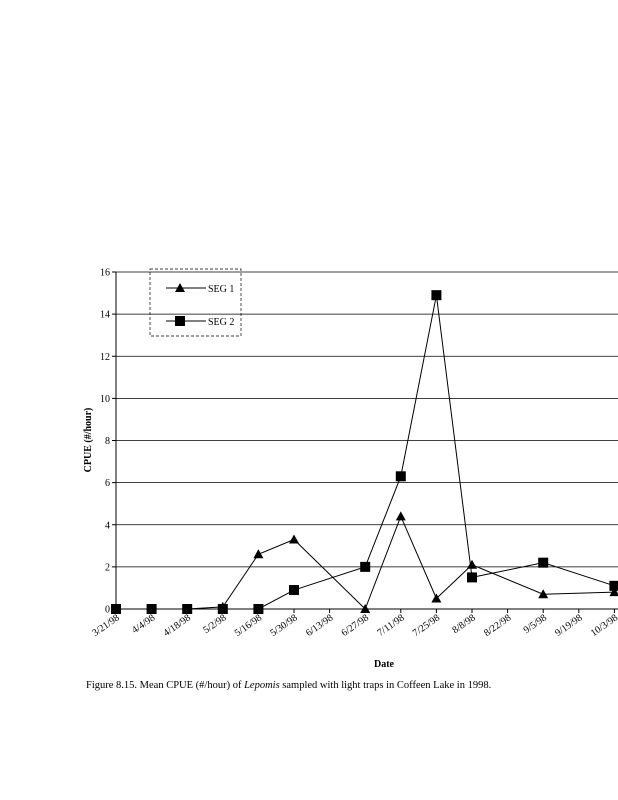 Image resolution: width=618 pixels, height=800 pixels. What do you see at coordinates (105, 357) in the screenshot?
I see `y-tick-label: 12` at bounding box center [105, 357].